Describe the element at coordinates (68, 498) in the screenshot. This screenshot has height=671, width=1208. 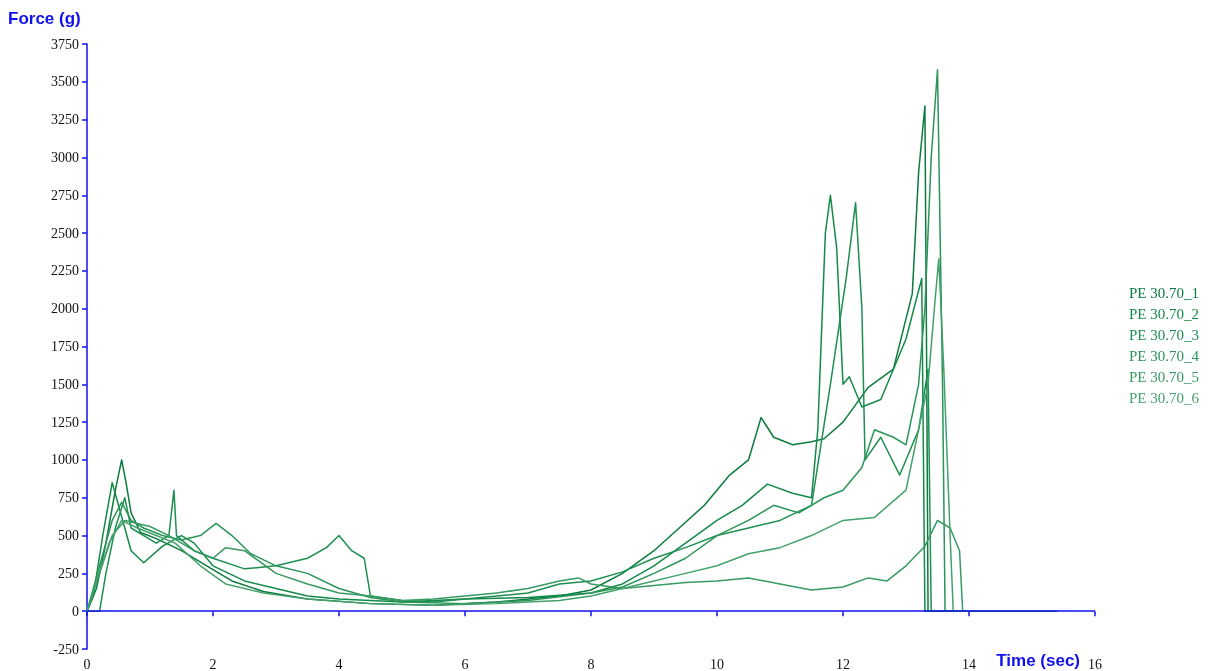
I see `y-tick-label: 750` at that location.